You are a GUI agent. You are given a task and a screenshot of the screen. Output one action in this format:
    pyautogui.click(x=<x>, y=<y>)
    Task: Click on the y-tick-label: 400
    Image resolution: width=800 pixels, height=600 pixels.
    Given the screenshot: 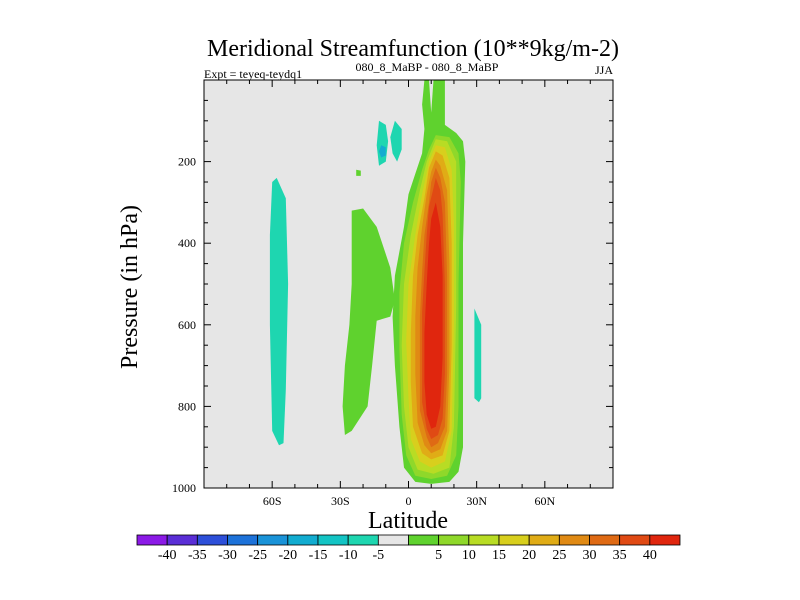 What is the action you would take?
    pyautogui.click(x=187, y=243)
    